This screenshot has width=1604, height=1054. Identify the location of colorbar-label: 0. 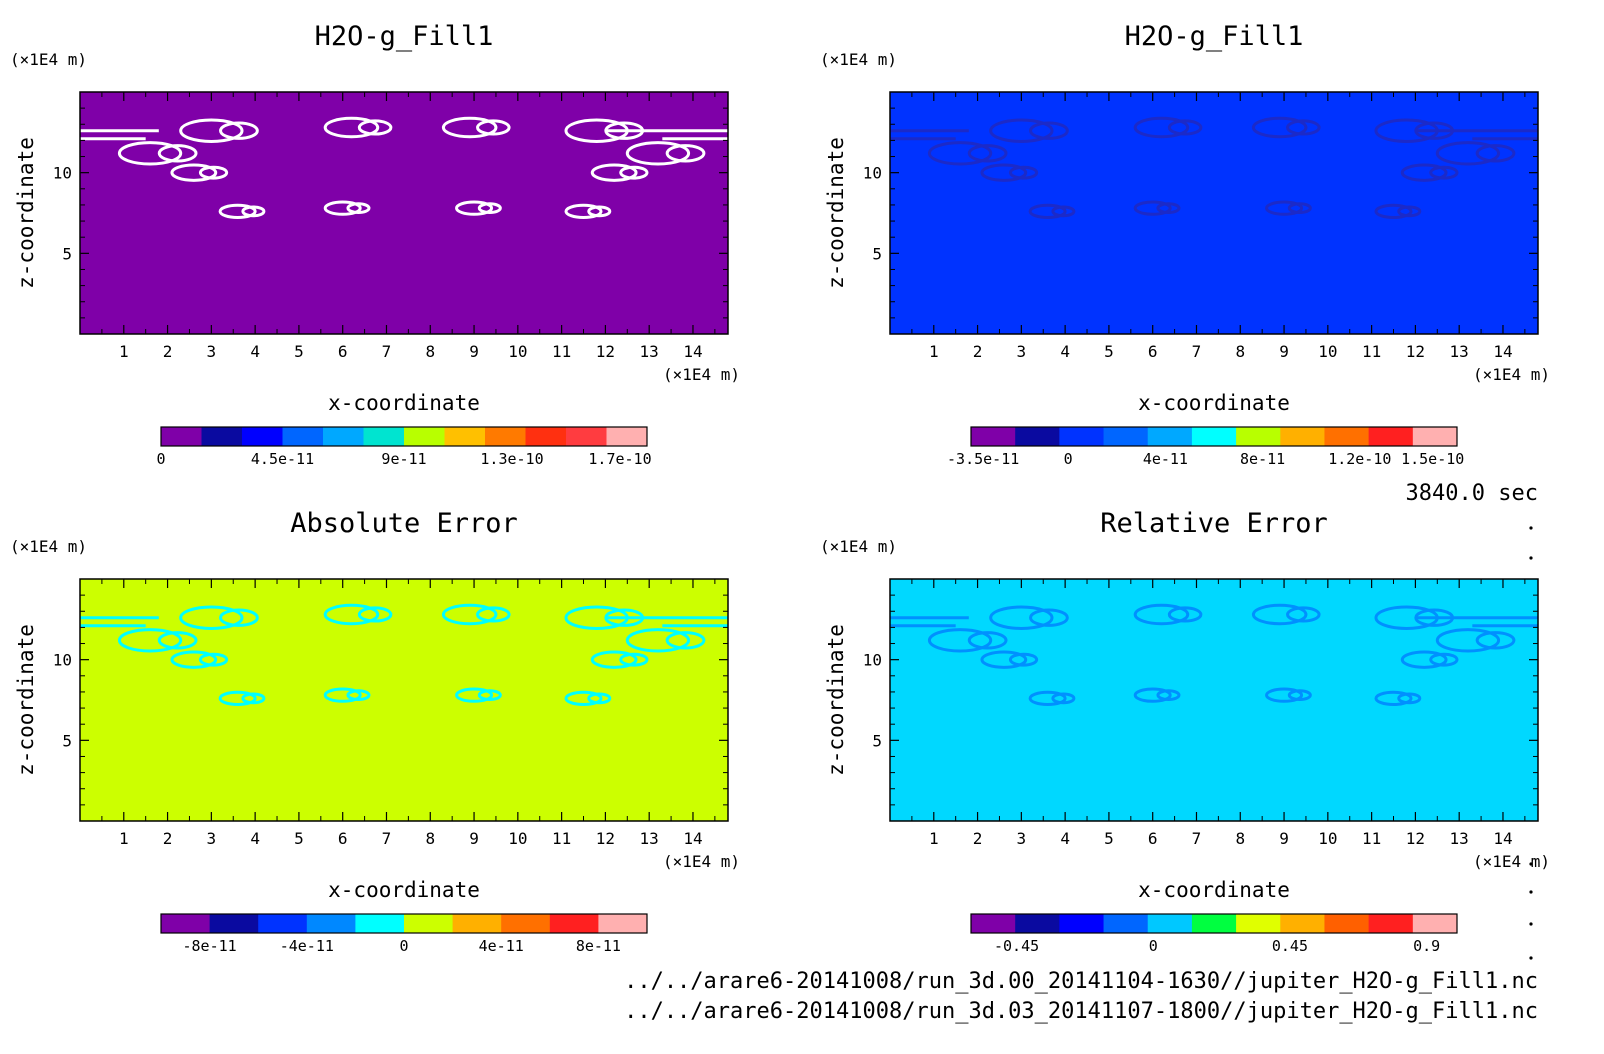
(403, 946).